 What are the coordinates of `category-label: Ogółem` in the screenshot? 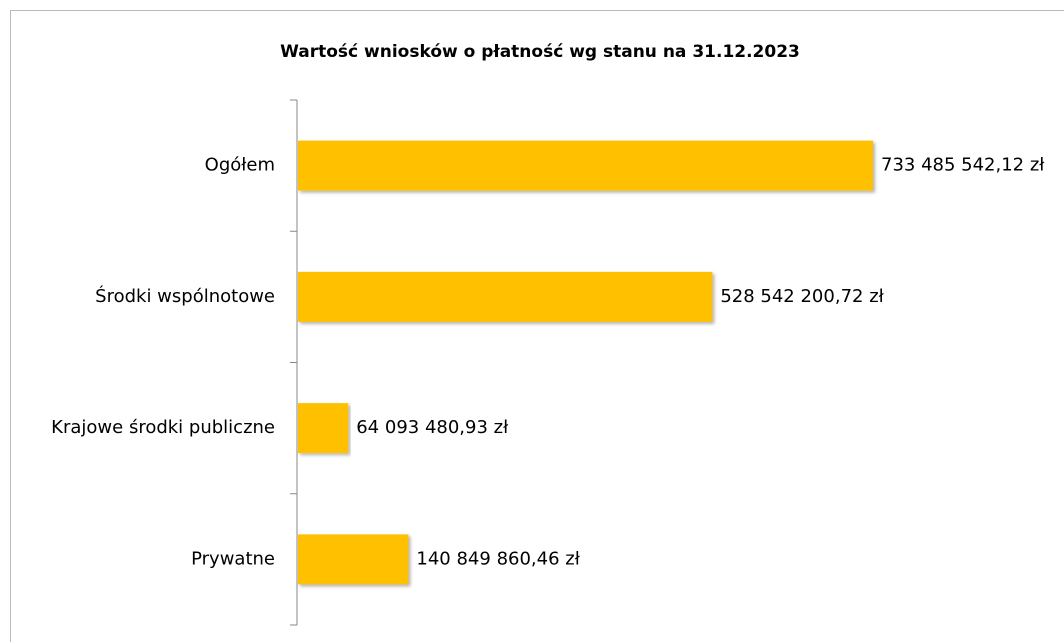 It's located at (240, 165).